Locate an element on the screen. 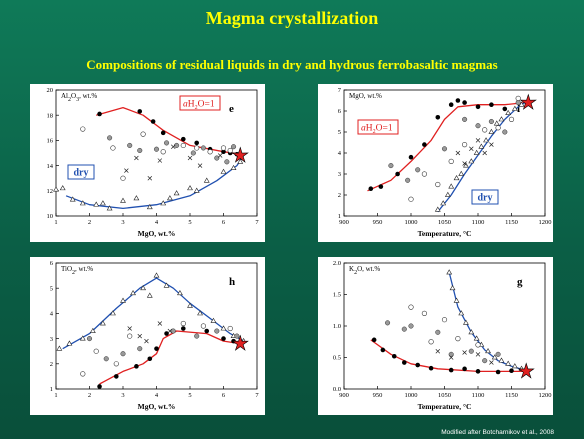 The image size is (584, 439). x-tick-label: 3 is located at coordinates (122, 222).